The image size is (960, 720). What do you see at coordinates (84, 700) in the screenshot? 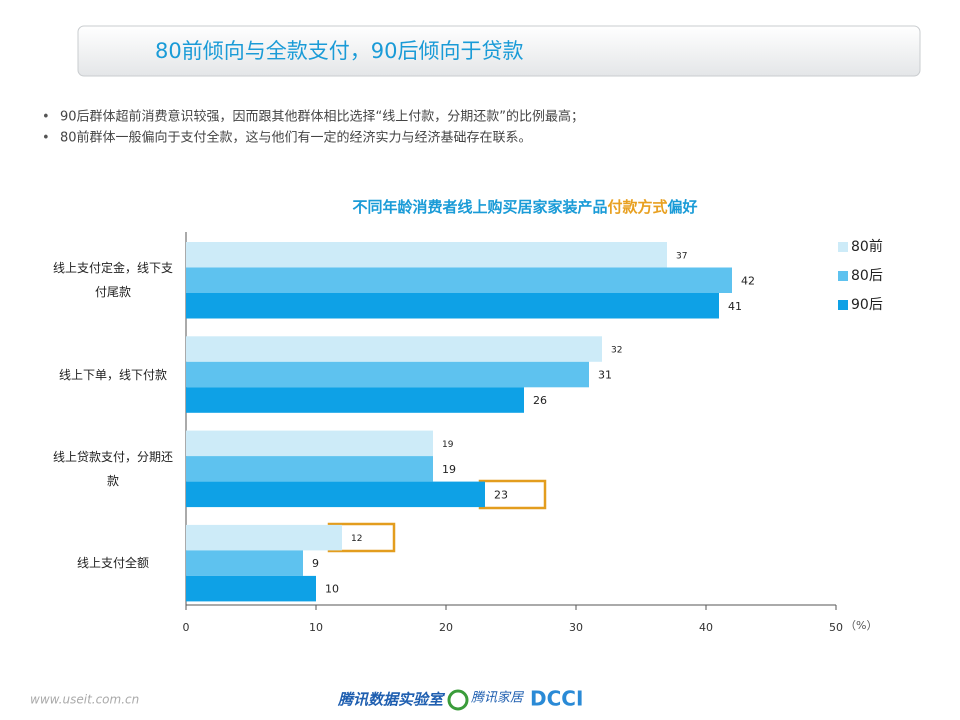
I see `watermark: www.useit.com.cn` at bounding box center [84, 700].